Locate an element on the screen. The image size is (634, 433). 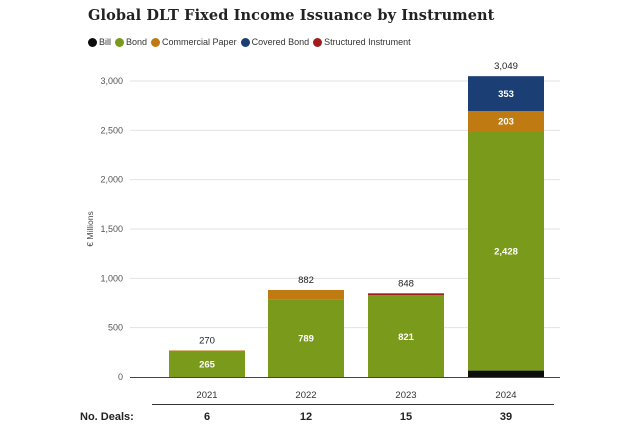
total-label: 270 is located at coordinates (207, 340).